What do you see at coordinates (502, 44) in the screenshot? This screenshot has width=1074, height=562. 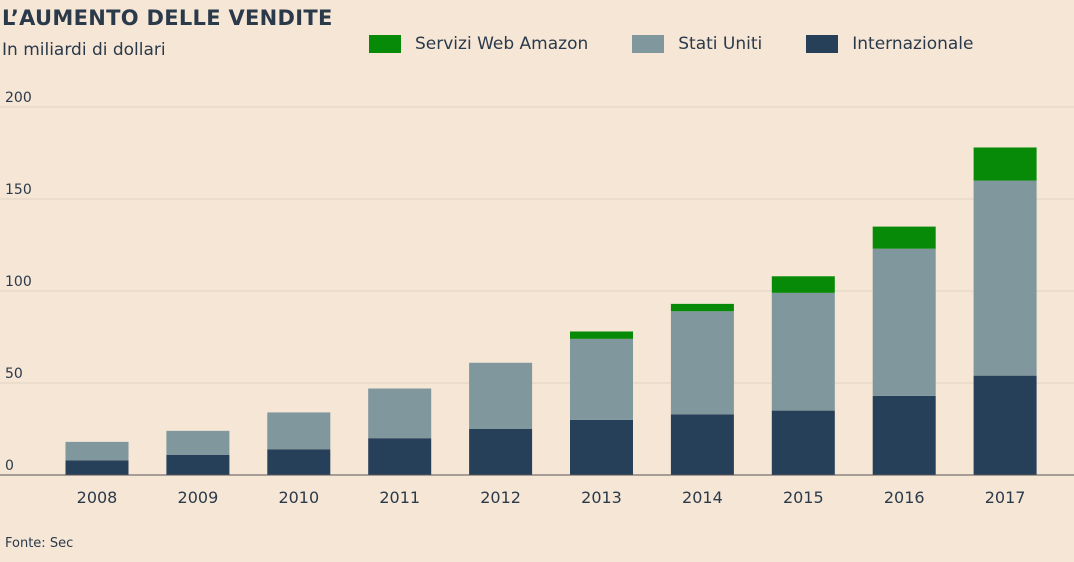 I see `legend-label-aws: Servizi Web Amazon` at bounding box center [502, 44].